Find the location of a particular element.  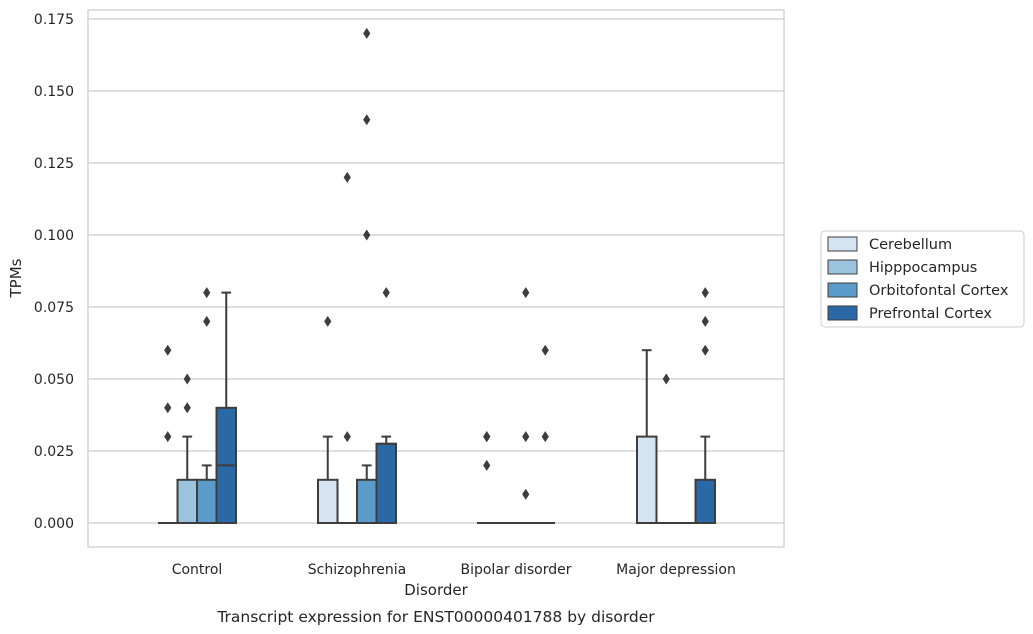

x-tick-label: Bipolar disorder is located at coordinates (515, 570).